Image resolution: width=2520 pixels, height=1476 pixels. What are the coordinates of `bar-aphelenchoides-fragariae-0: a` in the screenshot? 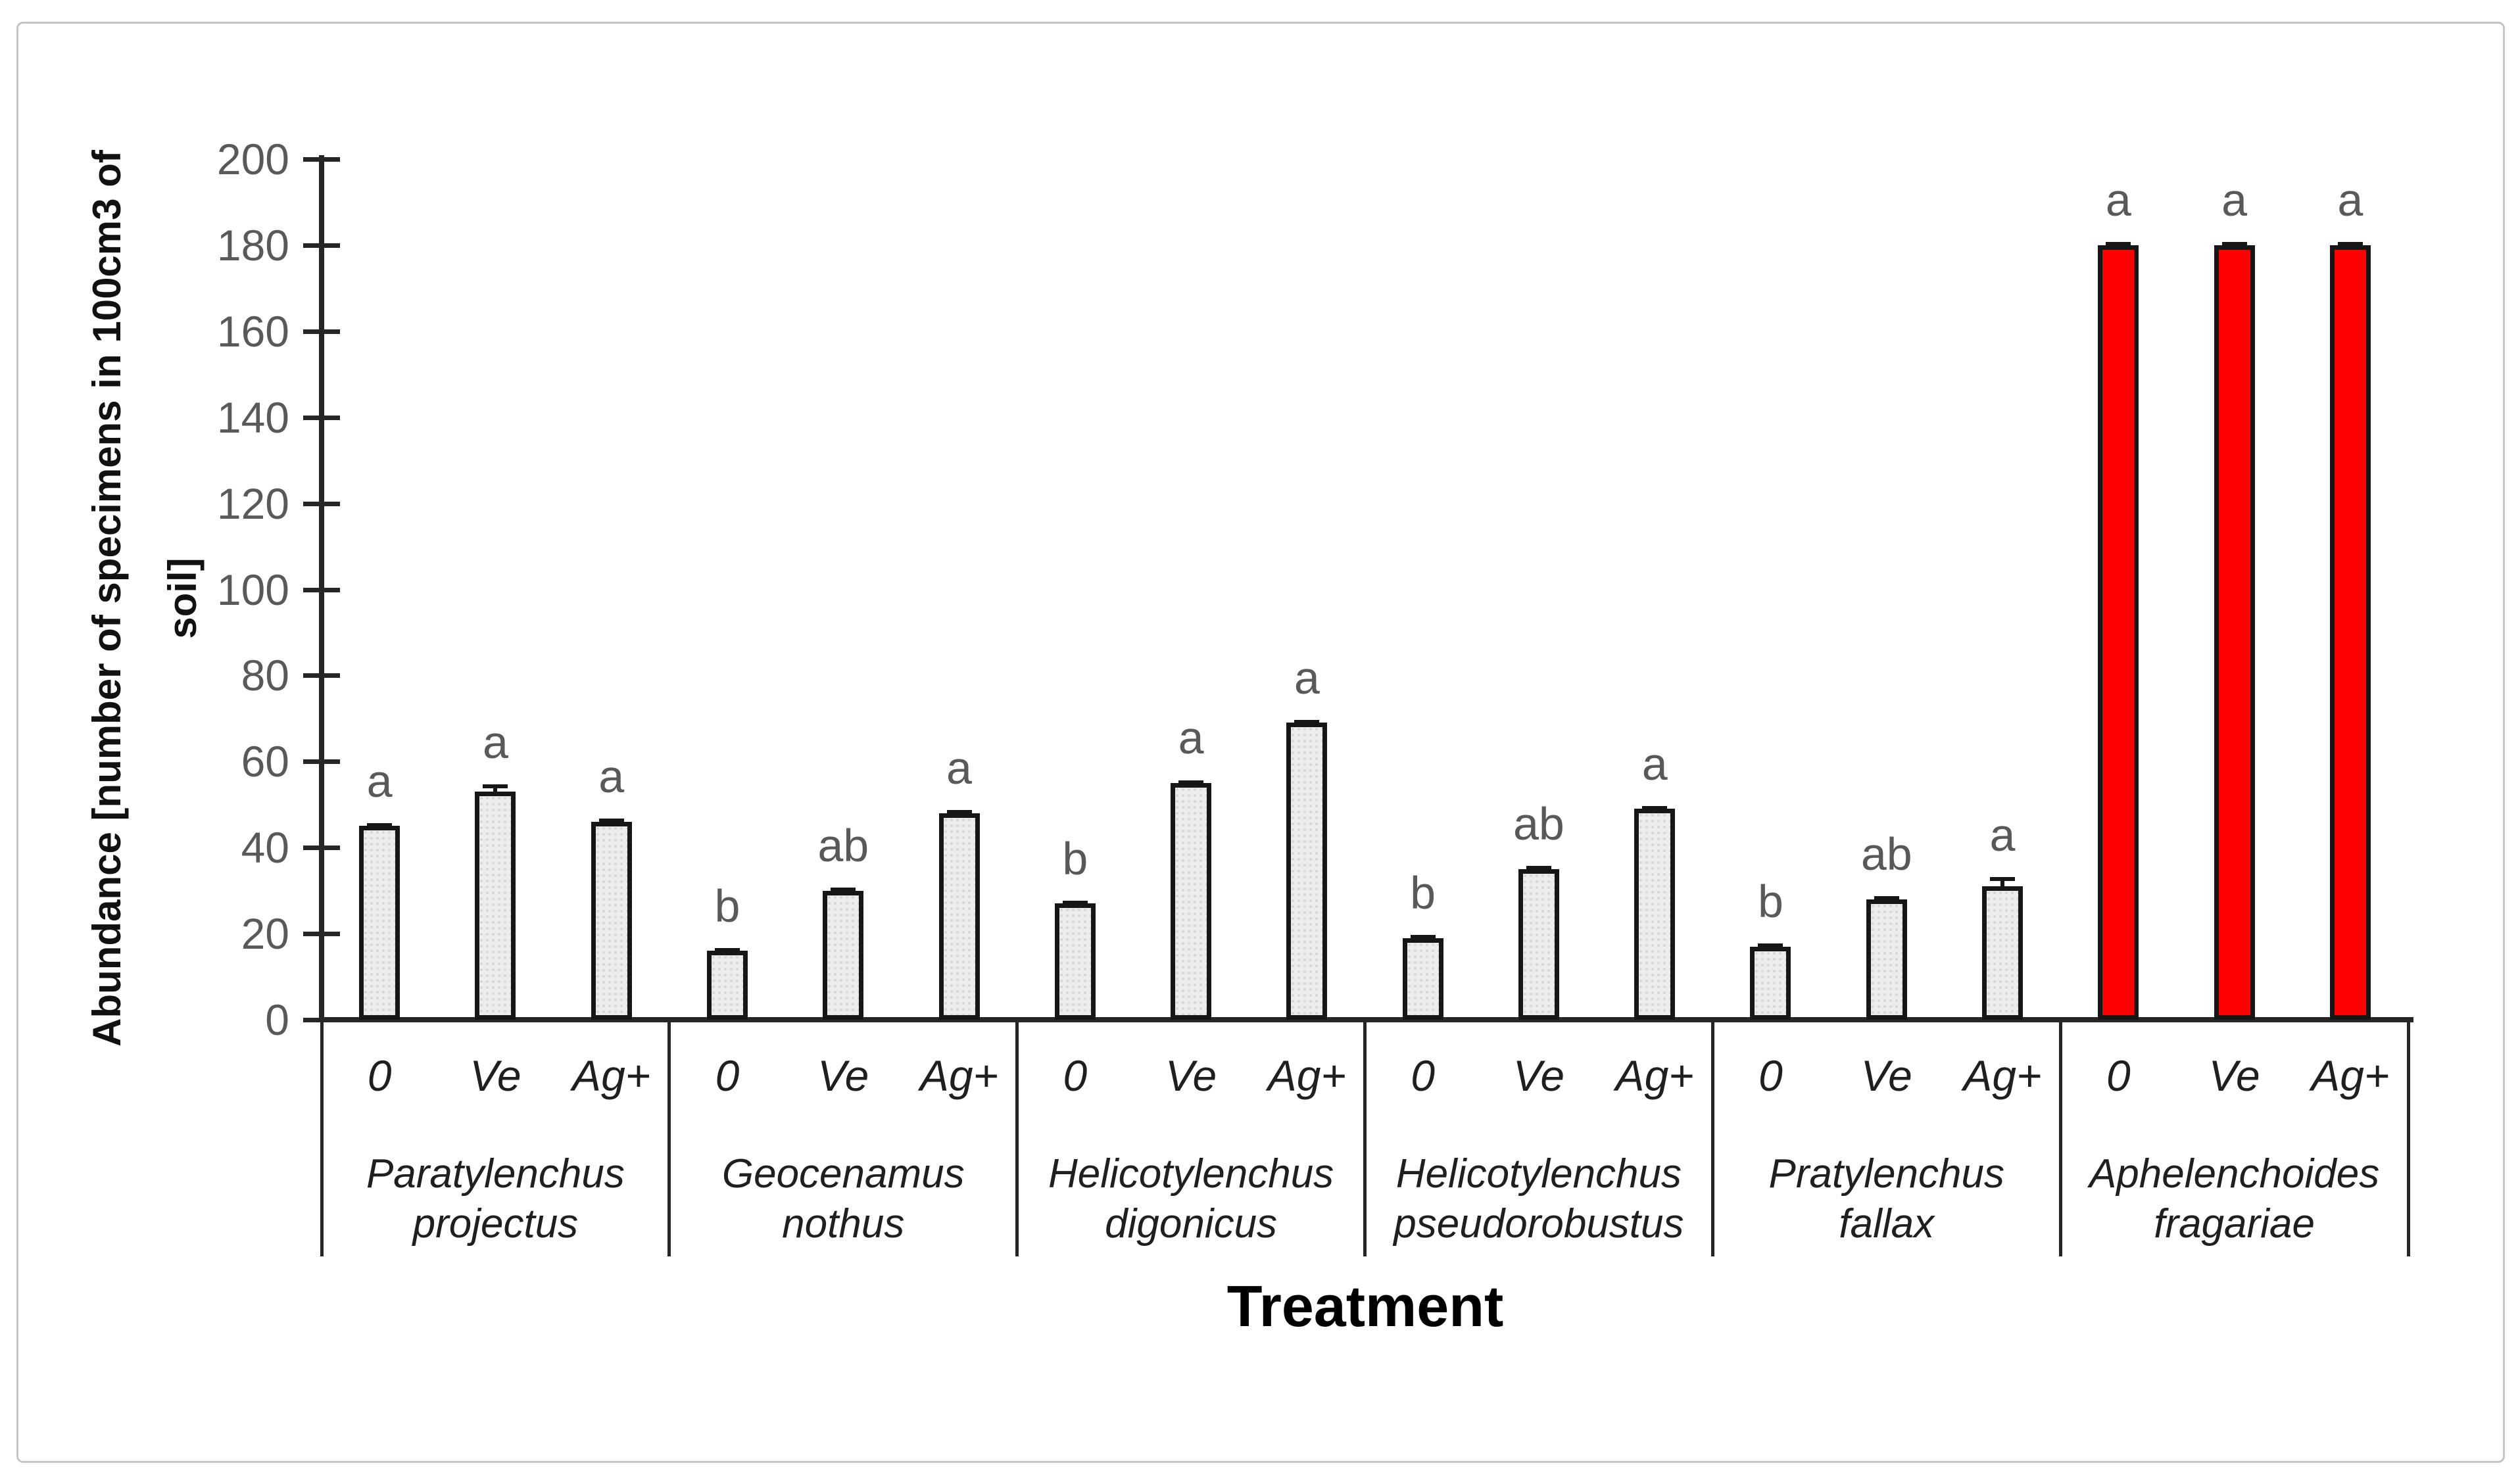 It's located at (2118, 589).